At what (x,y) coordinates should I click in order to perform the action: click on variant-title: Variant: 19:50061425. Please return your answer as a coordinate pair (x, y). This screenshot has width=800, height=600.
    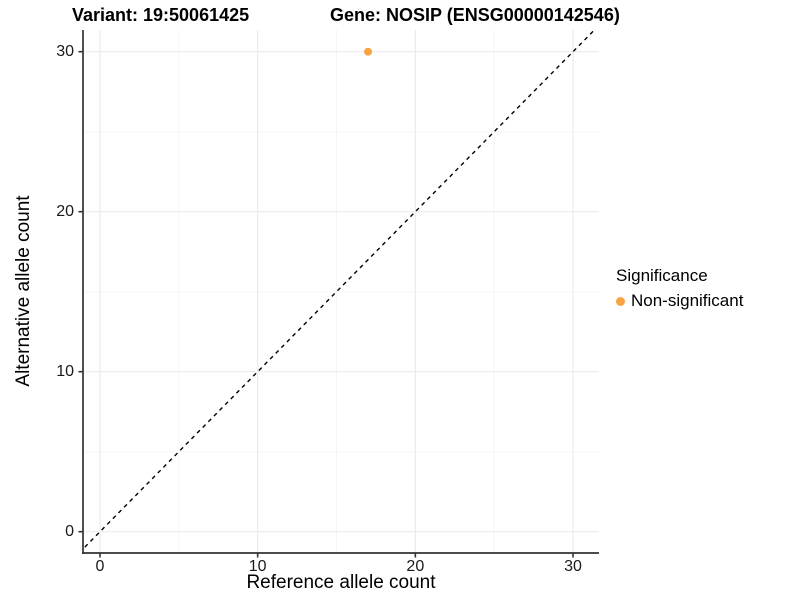
    Looking at the image, I should click on (161, 15).